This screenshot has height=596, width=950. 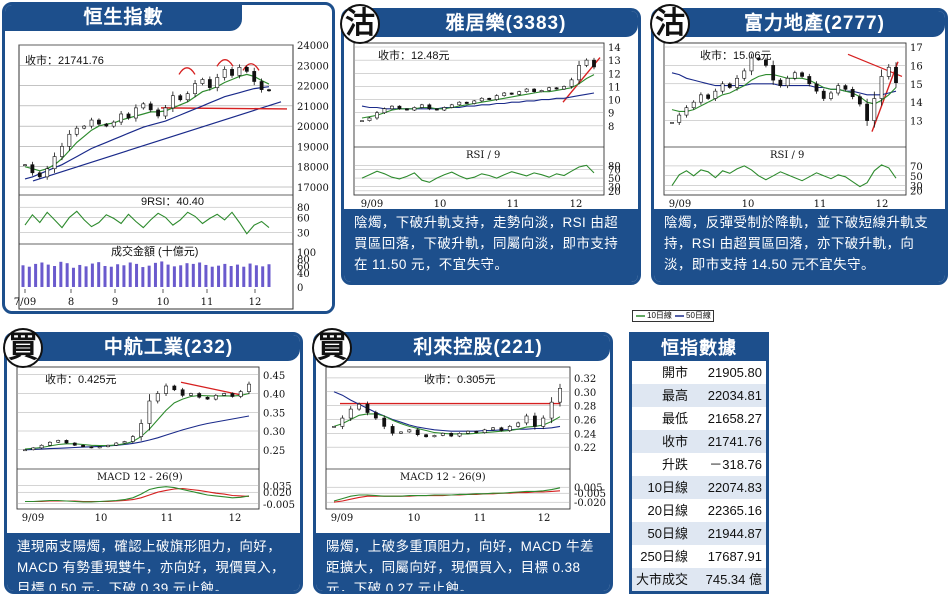 I want to click on hsi-ma50-line, so click(x=147, y=133).